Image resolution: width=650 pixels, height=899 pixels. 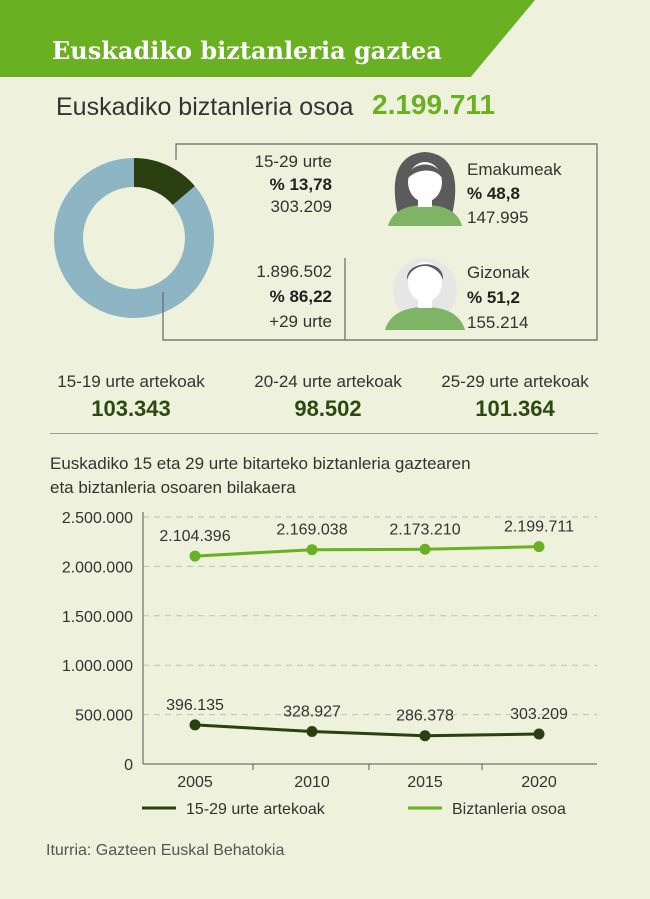 What do you see at coordinates (293, 161) in the screenshot?
I see `young-age-label: 15-29 urte` at bounding box center [293, 161].